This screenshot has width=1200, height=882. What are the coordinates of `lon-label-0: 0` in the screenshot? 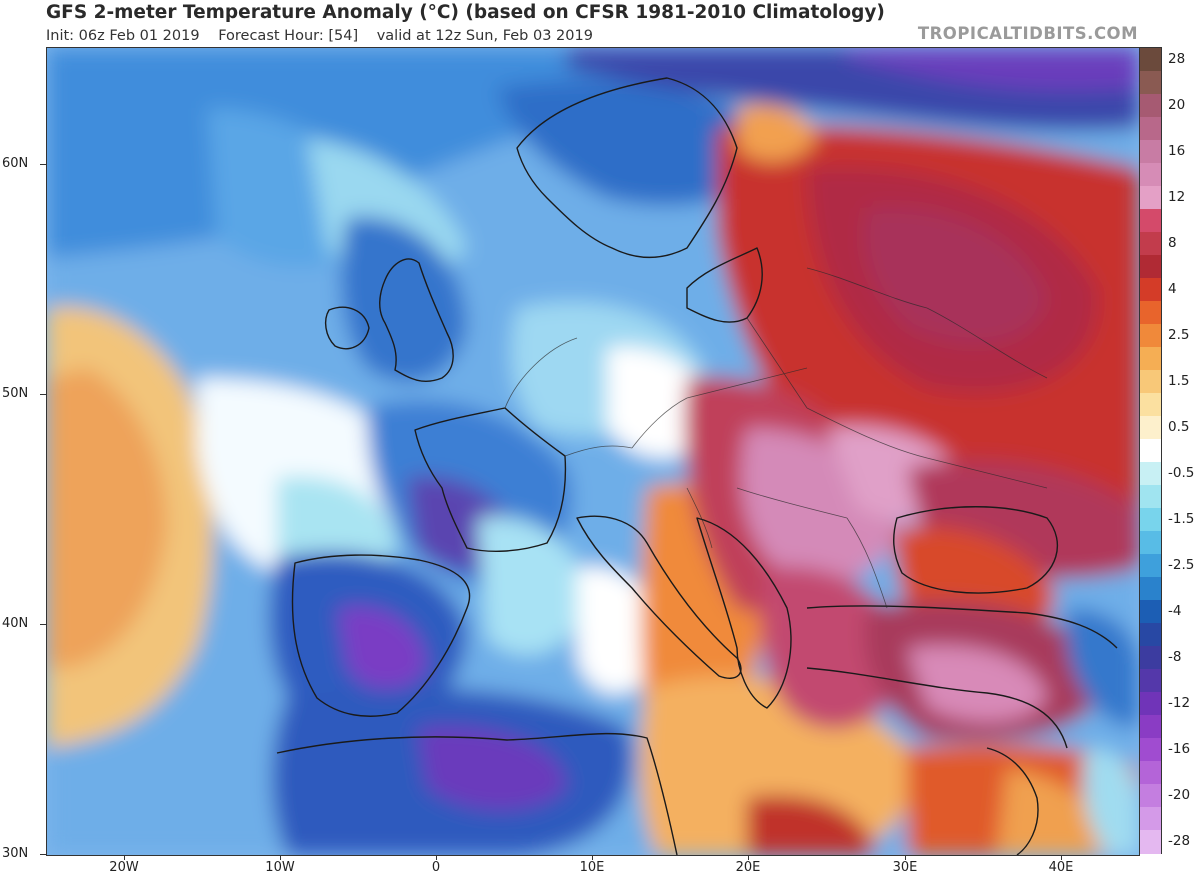 It's located at (436, 867).